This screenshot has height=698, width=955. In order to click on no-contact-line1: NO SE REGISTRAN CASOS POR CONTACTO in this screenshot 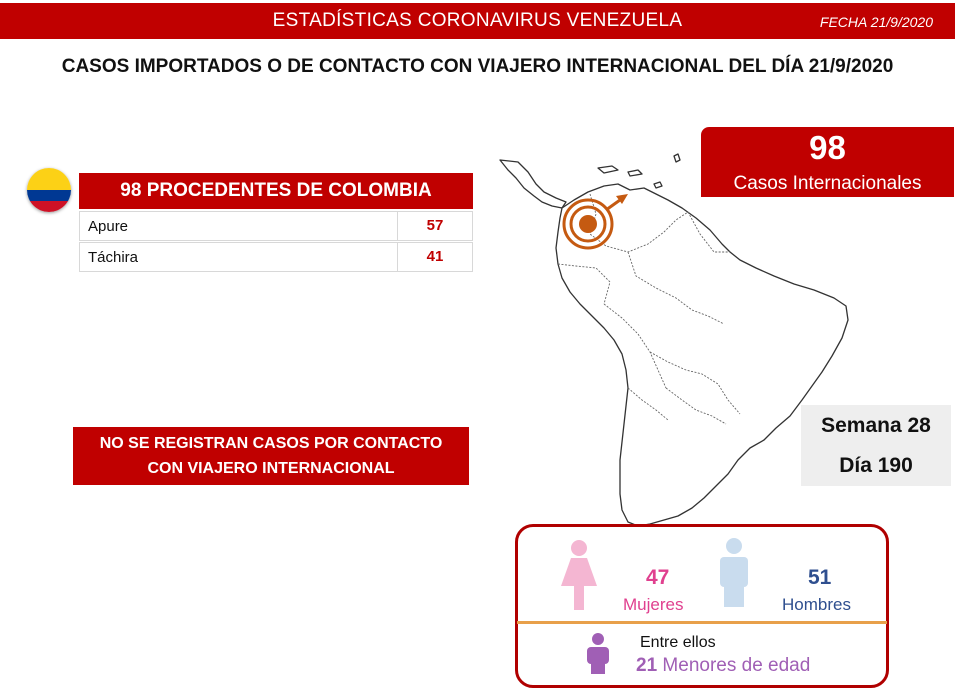, I will do `click(271, 443)`.